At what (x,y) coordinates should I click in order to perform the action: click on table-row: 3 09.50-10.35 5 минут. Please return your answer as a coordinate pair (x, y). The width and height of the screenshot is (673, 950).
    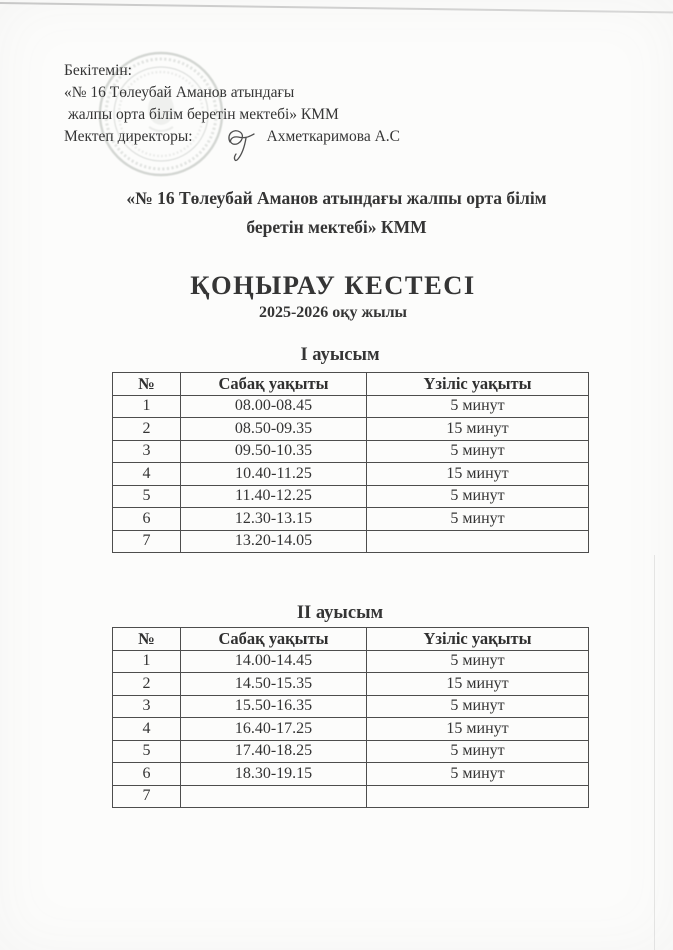
    Looking at the image, I should click on (350, 451).